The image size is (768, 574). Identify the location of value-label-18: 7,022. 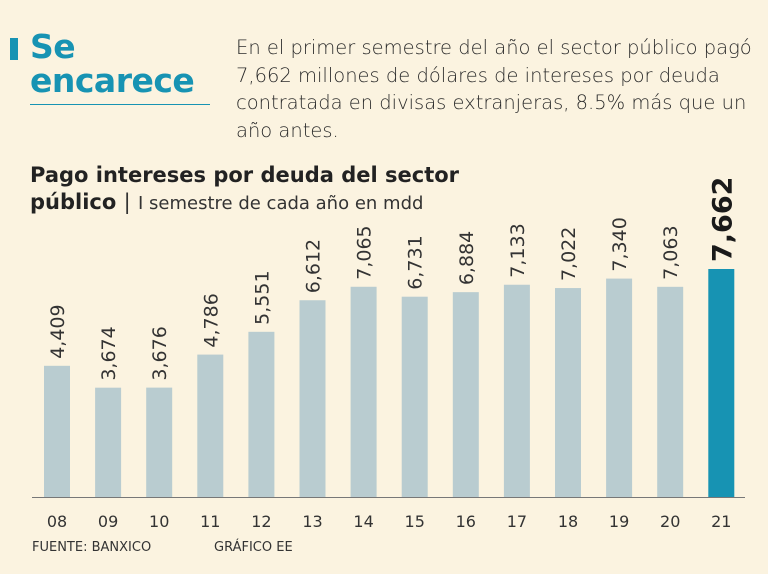
(569, 254).